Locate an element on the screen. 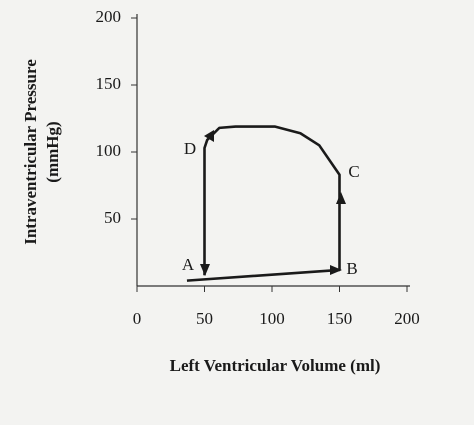 The height and width of the screenshot is (425, 474). point-label: C is located at coordinates (353, 171).